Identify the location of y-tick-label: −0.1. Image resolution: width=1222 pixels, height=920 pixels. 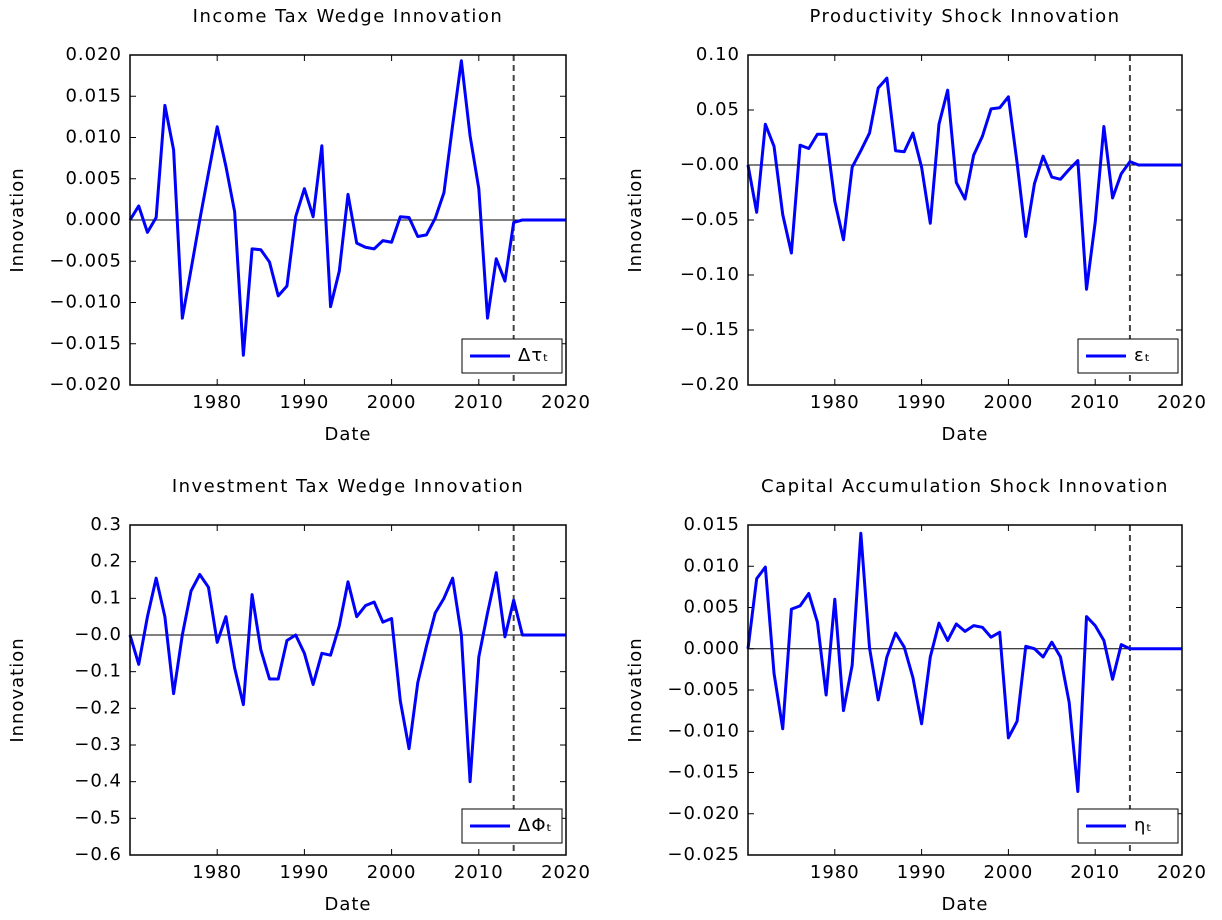
(98, 671).